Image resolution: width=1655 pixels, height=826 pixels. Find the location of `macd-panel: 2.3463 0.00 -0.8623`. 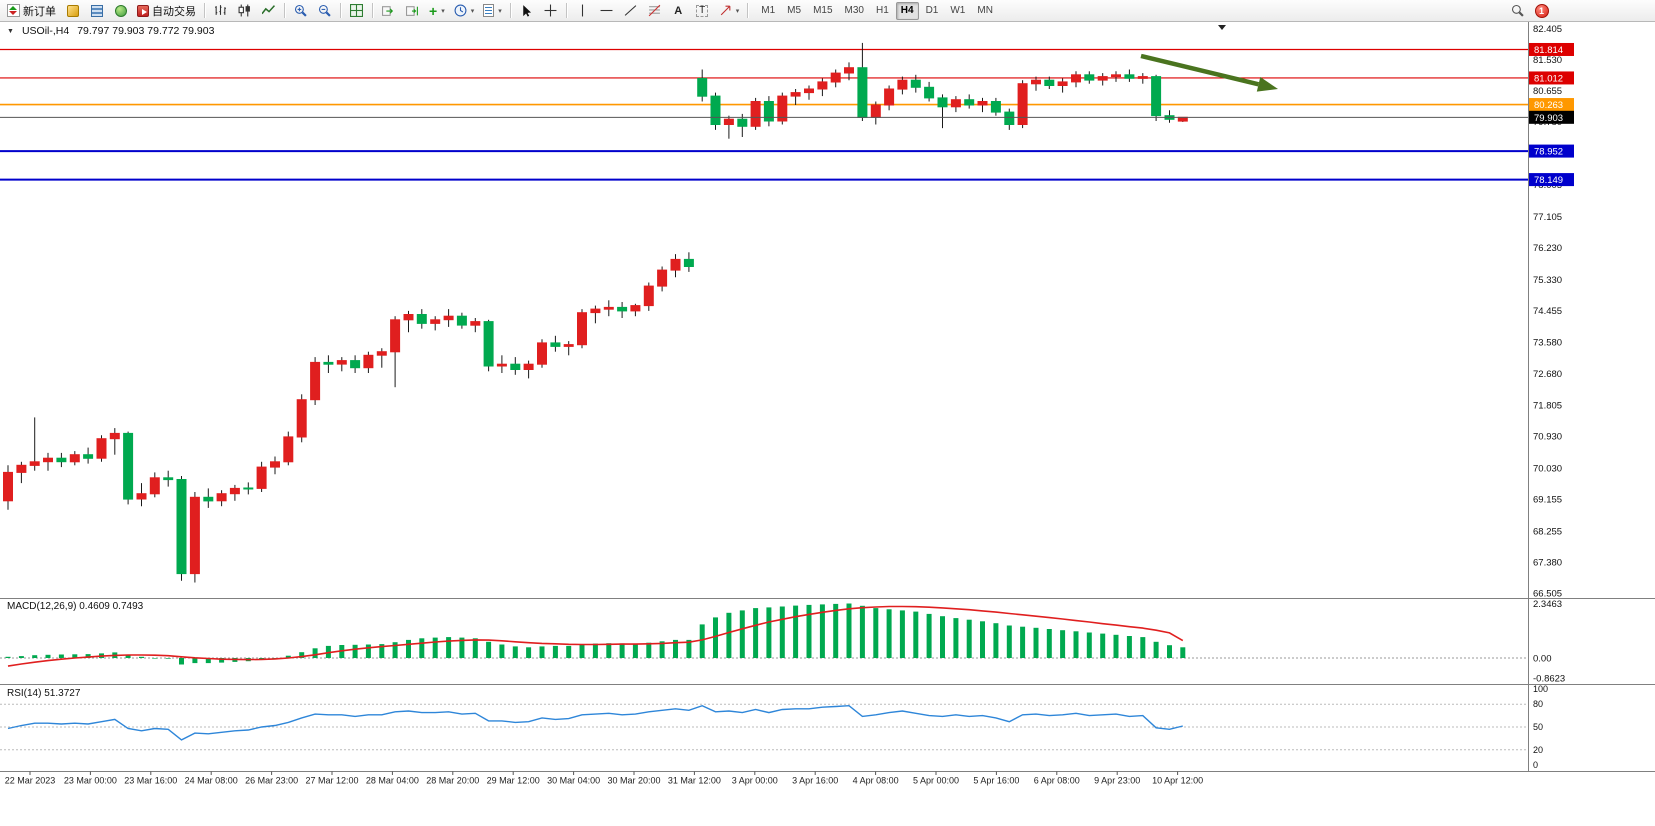

macd-panel: 2.3463 0.00 -0.8623 is located at coordinates (782, 642).